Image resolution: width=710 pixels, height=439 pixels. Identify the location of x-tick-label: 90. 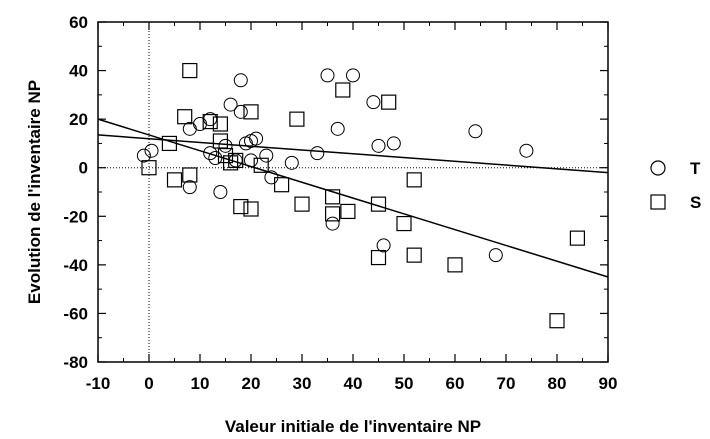
(608, 383).